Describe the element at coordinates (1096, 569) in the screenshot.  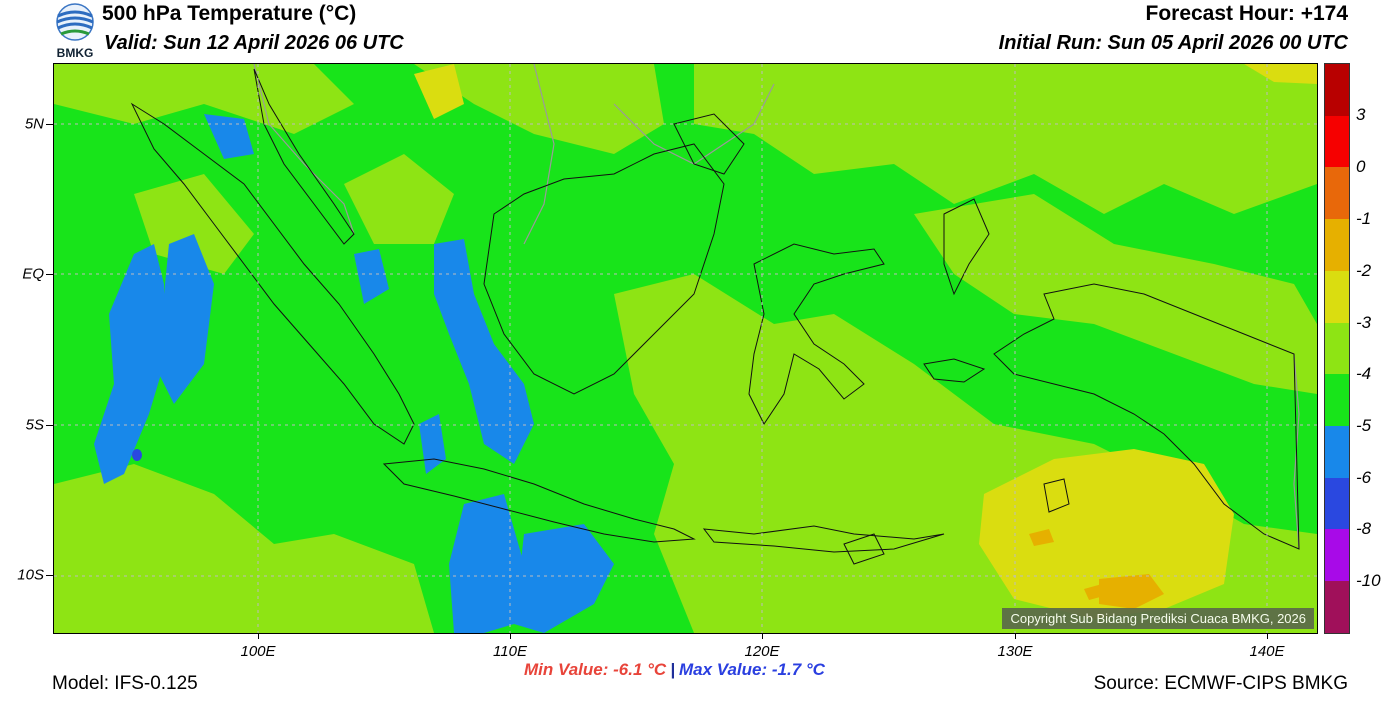
I see `field-minus1` at that location.